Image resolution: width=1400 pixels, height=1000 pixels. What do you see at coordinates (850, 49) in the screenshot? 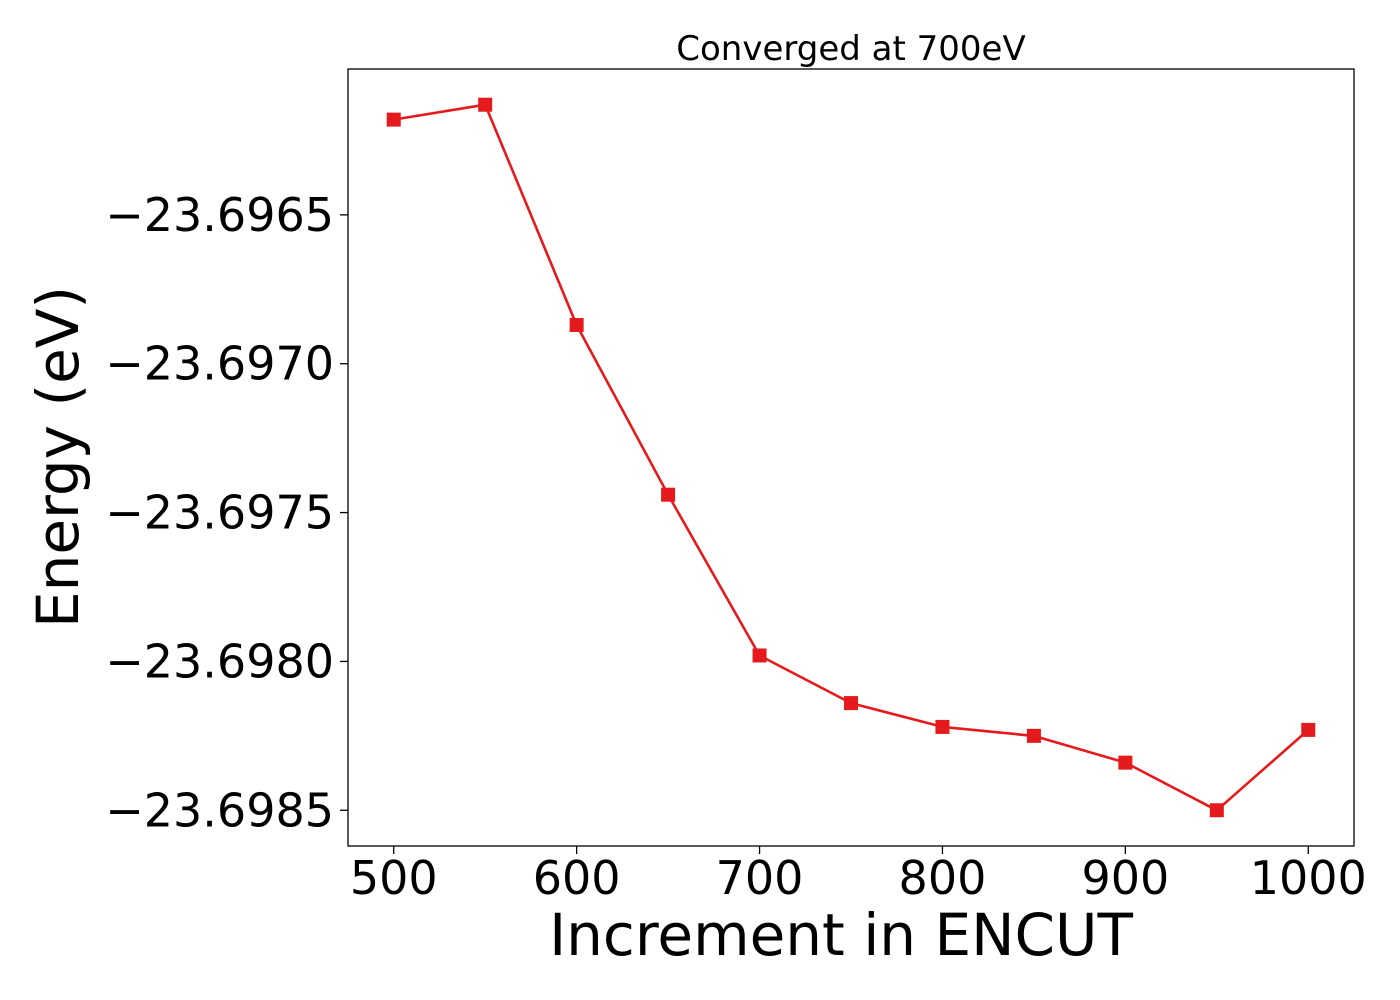
I see `chart-title: Converged at 700eV` at bounding box center [850, 49].